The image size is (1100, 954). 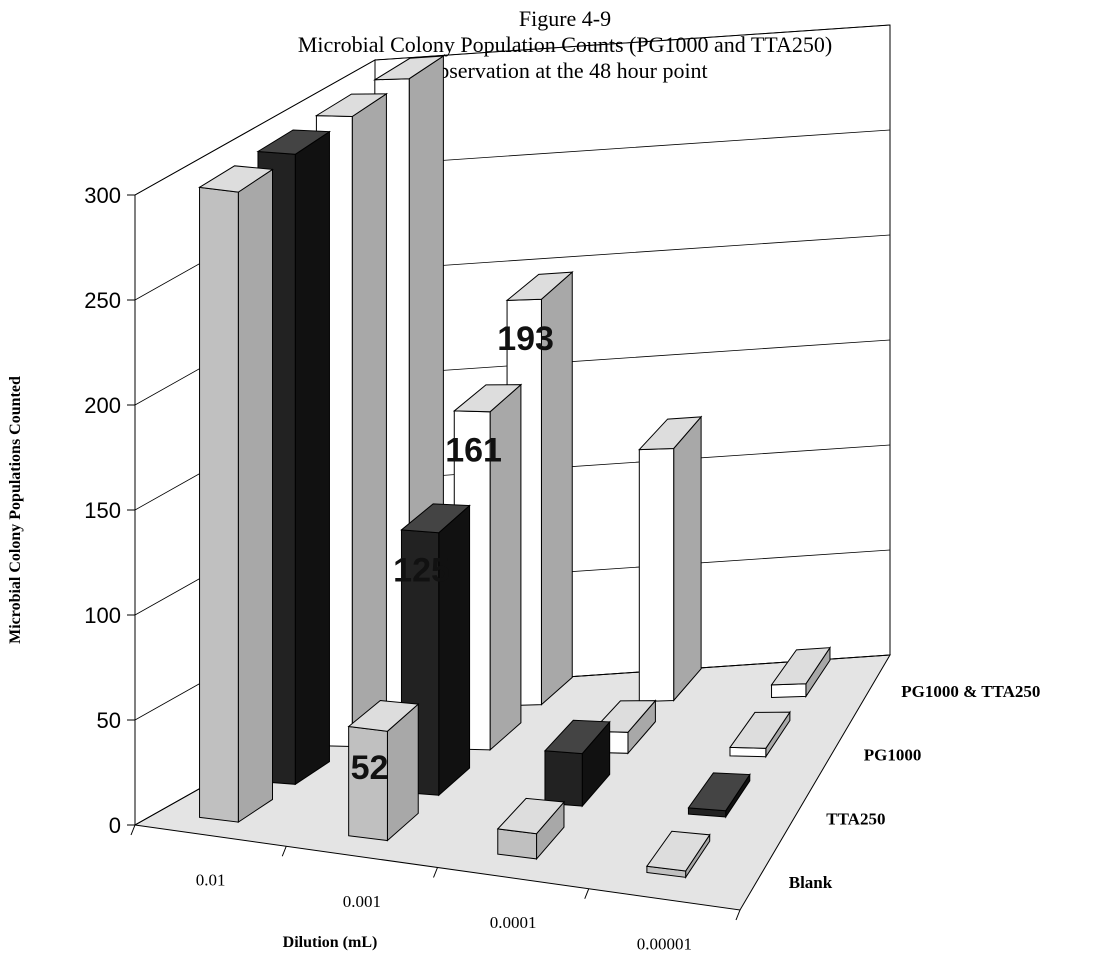 What do you see at coordinates (473, 450) in the screenshot?
I see `data-label: 161` at bounding box center [473, 450].